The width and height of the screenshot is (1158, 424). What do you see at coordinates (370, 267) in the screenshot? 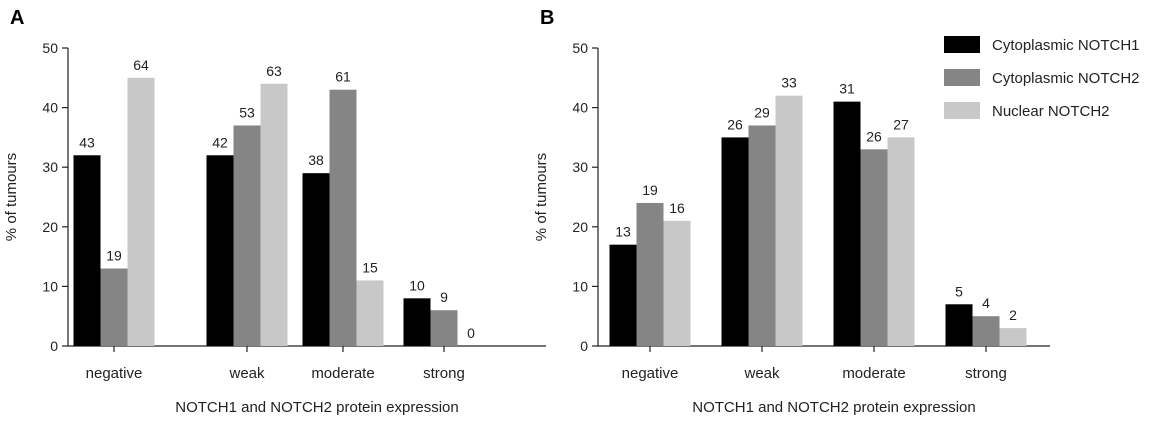
I see `data-label: 15` at bounding box center [370, 267].